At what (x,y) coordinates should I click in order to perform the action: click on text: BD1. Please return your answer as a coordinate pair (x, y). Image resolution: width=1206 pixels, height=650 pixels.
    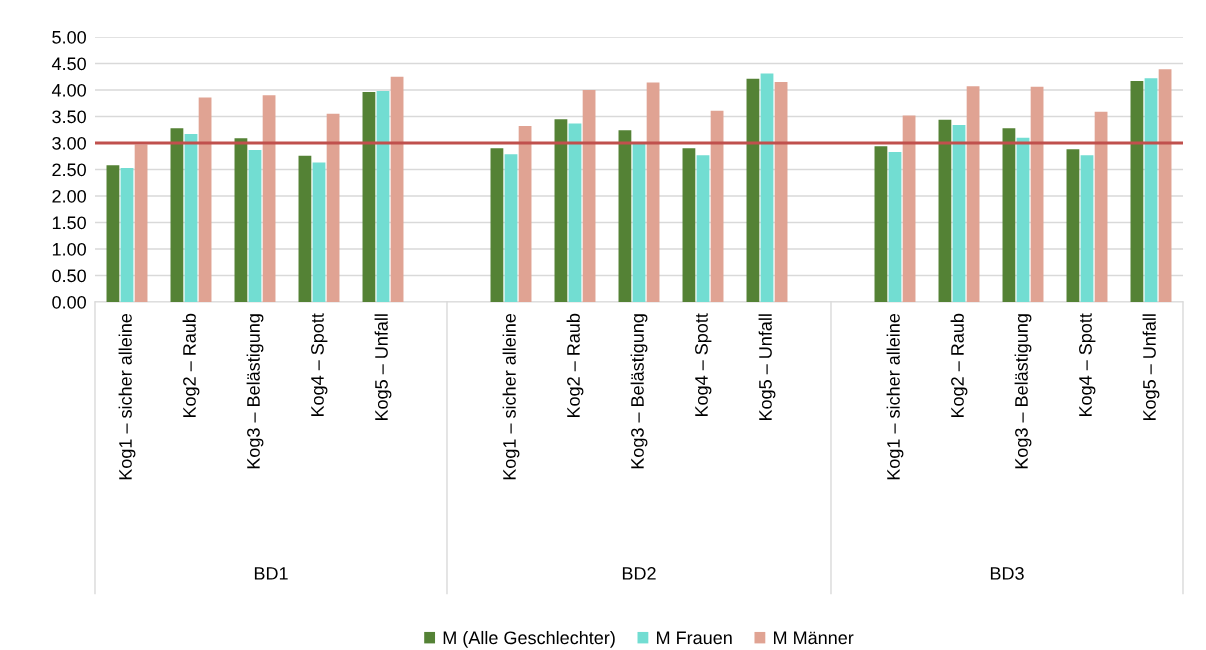
    Looking at the image, I should click on (271, 573).